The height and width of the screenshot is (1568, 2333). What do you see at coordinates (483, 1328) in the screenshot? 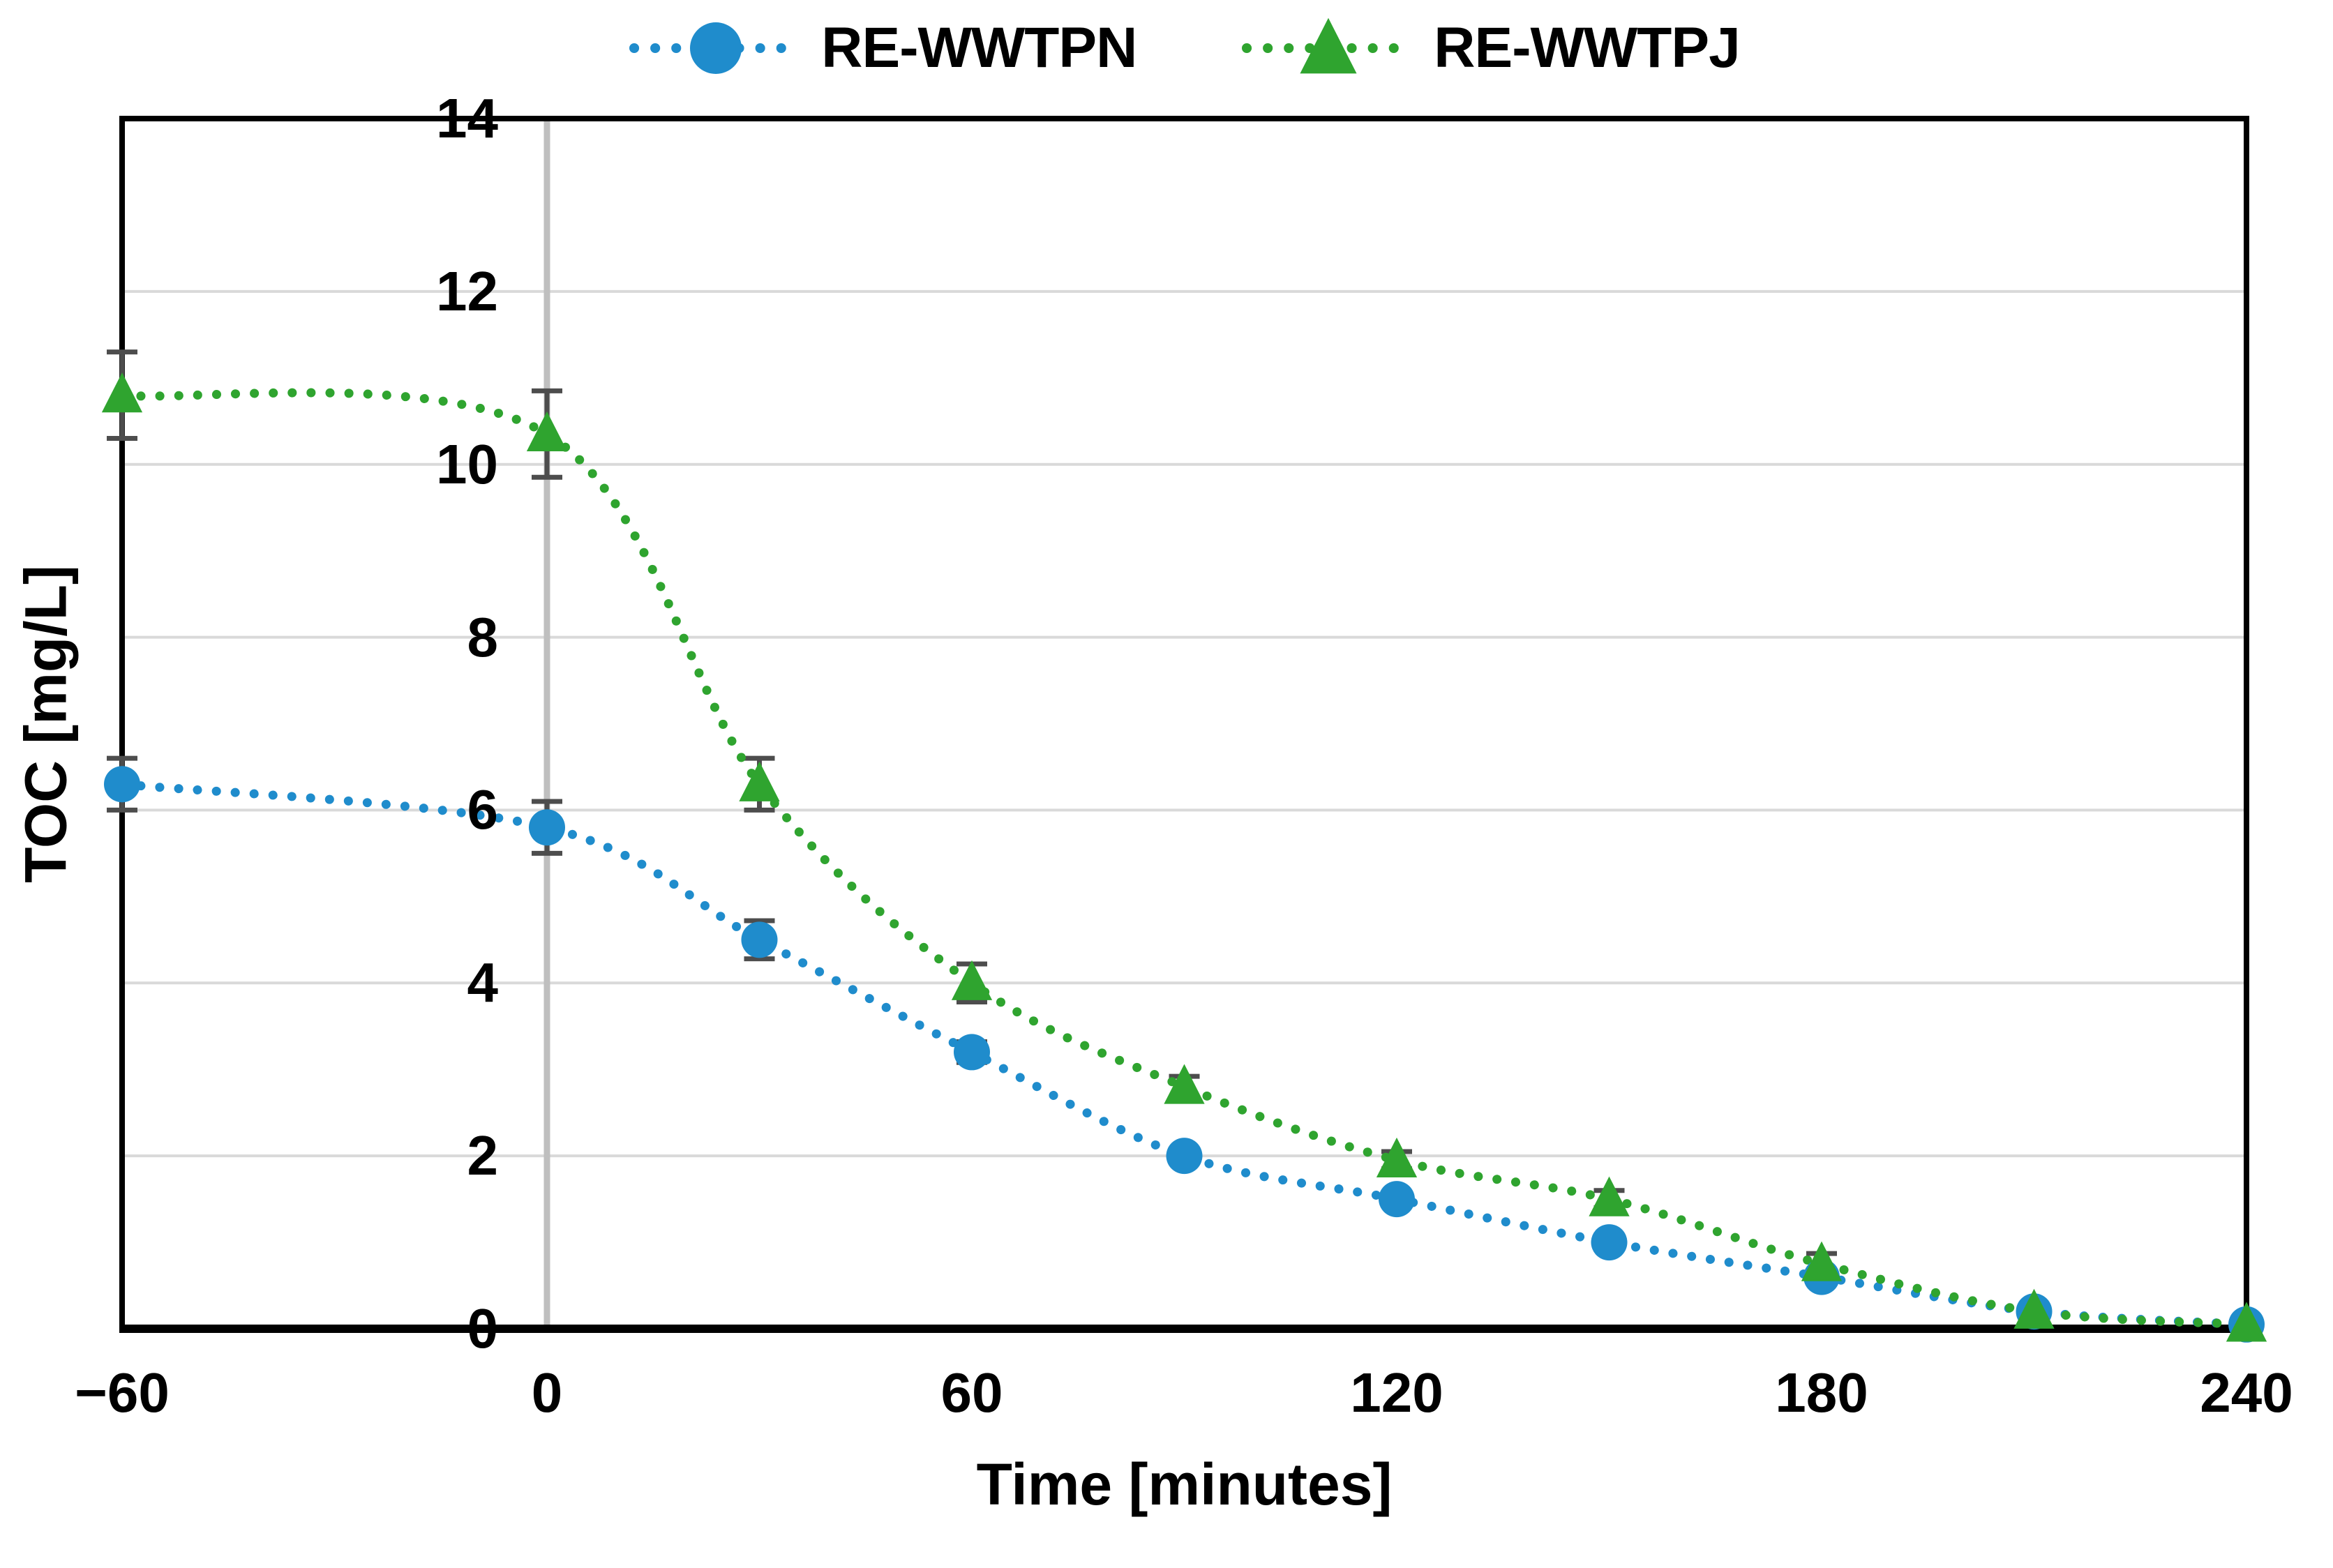
I see `y-tick-label: 0` at bounding box center [483, 1328].